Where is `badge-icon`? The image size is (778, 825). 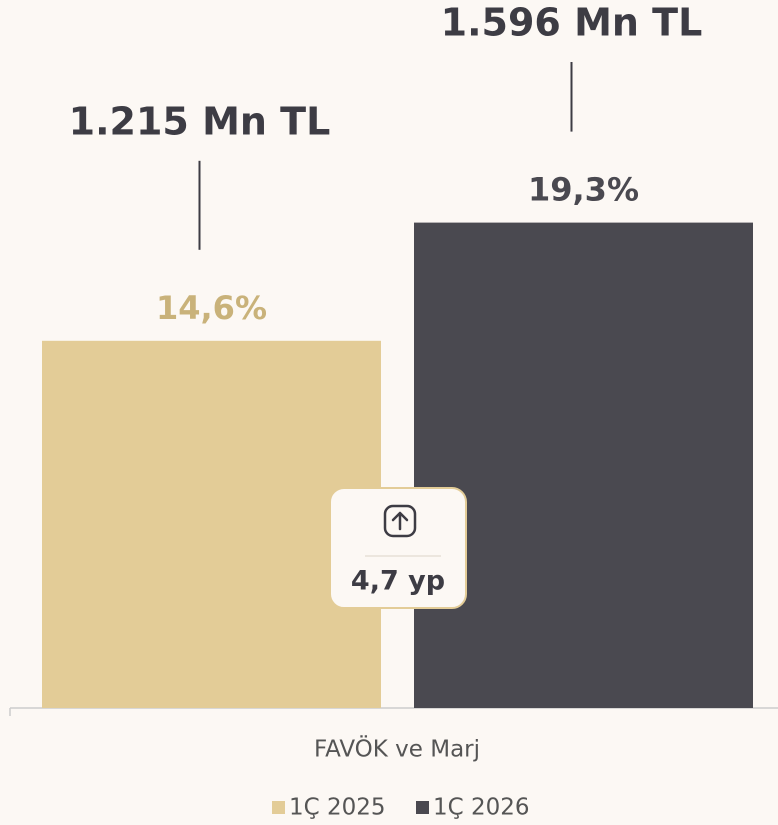 badge-icon is located at coordinates (400, 521).